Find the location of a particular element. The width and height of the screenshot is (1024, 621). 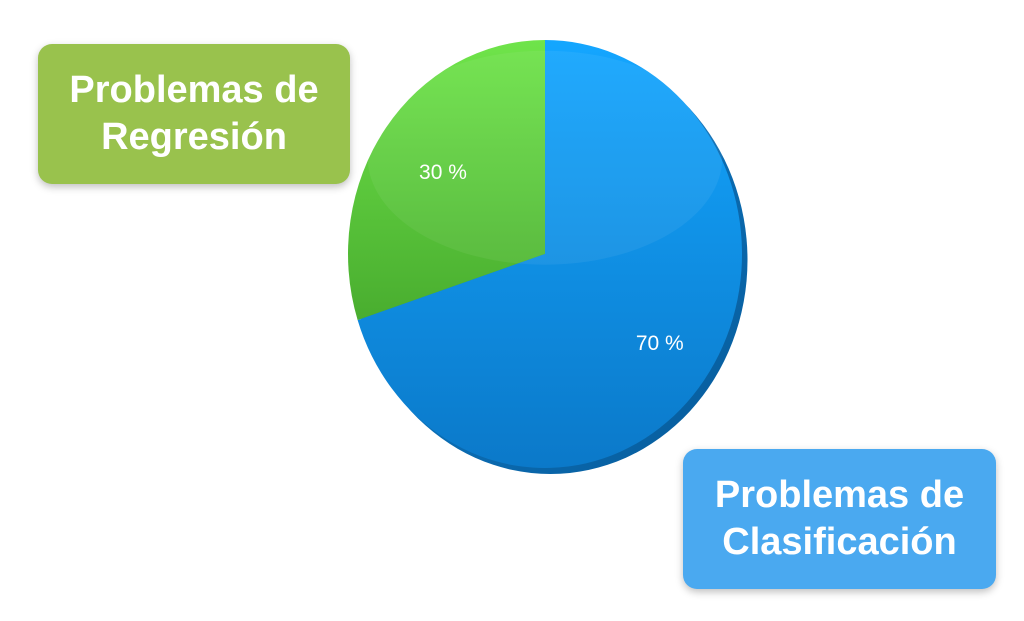

legend-regresion-line-1: Problemas de is located at coordinates (194, 90).